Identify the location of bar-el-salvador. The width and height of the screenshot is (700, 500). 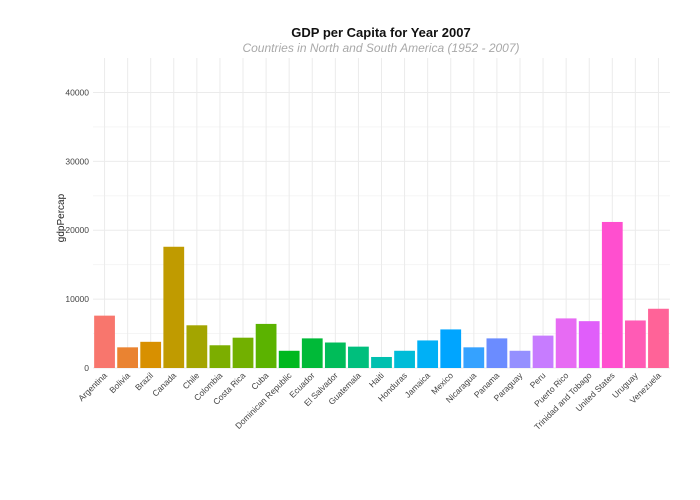
(335, 355).